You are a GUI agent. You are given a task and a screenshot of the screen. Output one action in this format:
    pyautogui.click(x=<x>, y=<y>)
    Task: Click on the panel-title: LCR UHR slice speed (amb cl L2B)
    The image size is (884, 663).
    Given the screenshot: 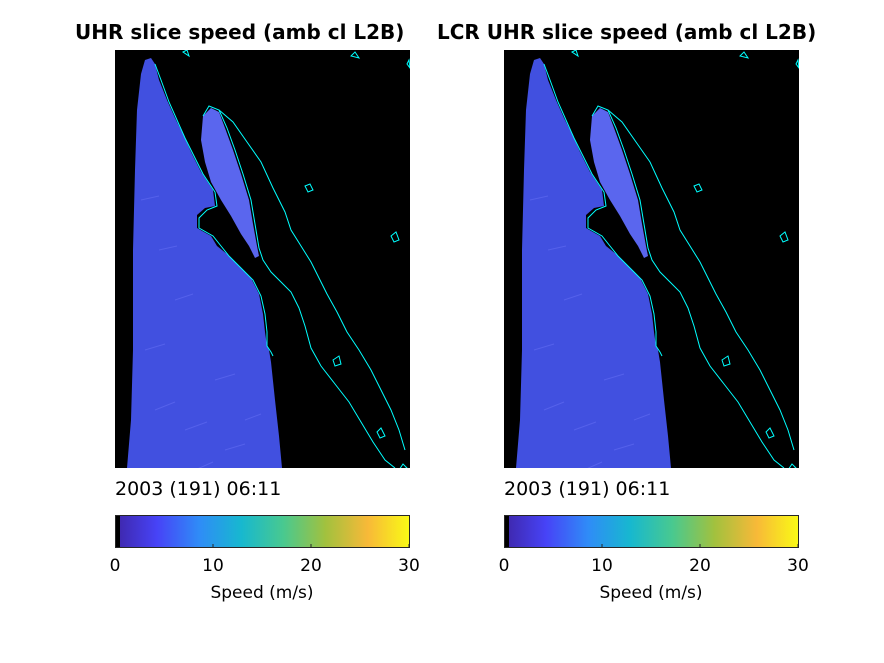 What is the action you would take?
    pyautogui.click(x=627, y=32)
    